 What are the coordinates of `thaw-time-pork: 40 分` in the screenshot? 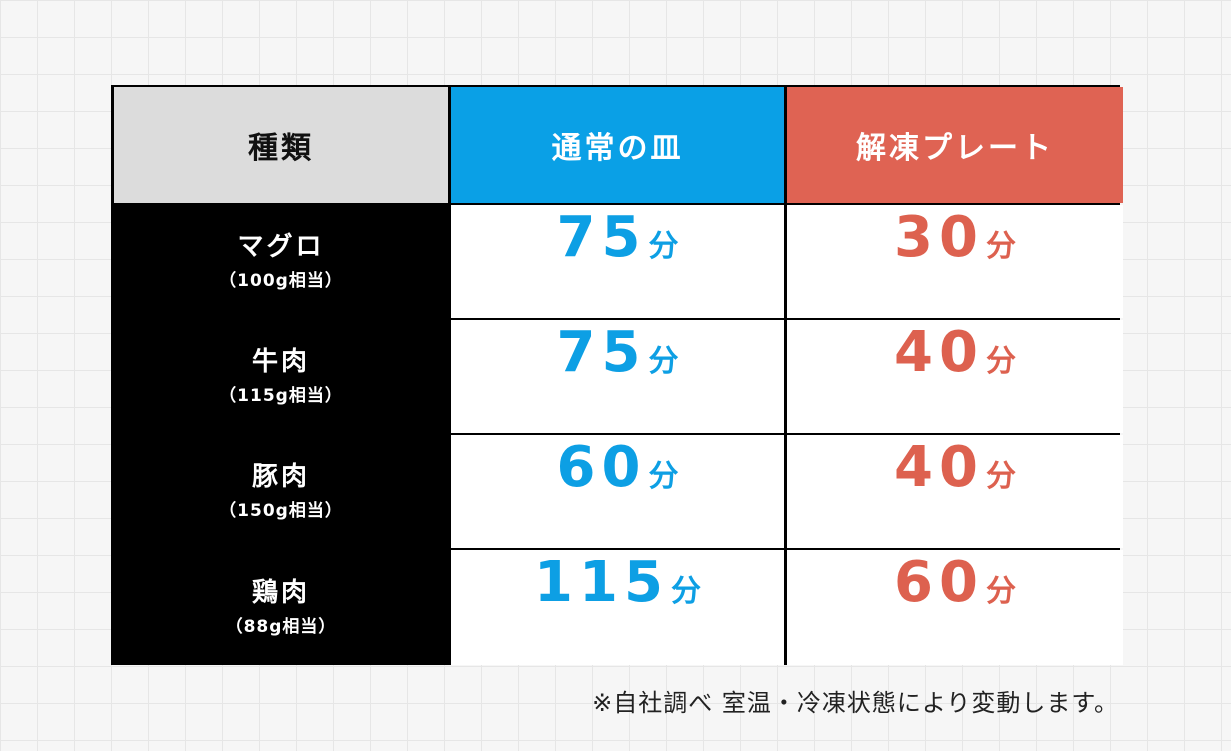 It's located at (955, 491).